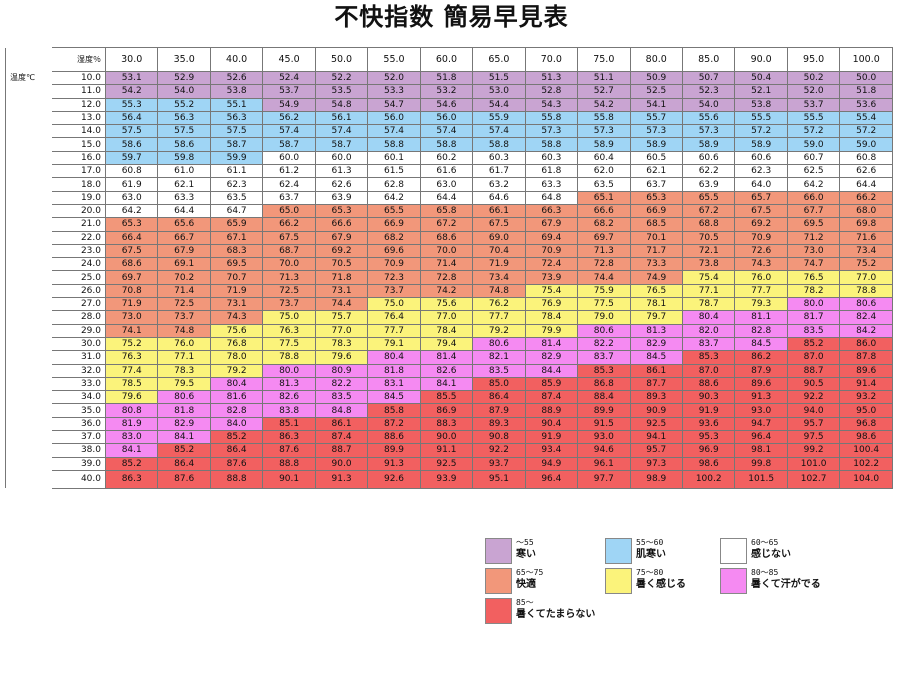 The image size is (903, 681). Describe the element at coordinates (394, 317) in the screenshot. I see `index-cell: 76.4` at that location.